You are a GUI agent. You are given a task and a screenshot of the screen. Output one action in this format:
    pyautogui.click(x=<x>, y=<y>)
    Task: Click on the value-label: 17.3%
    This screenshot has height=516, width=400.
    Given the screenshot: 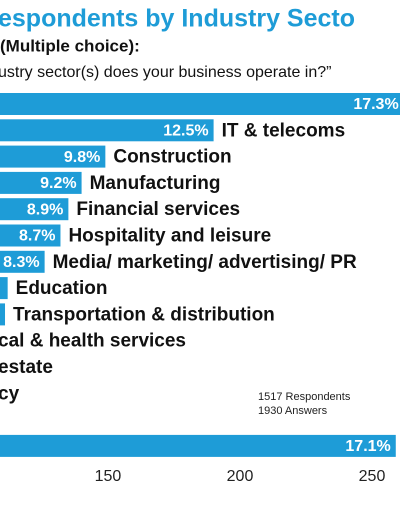 What is the action you would take?
    pyautogui.click(x=375, y=104)
    